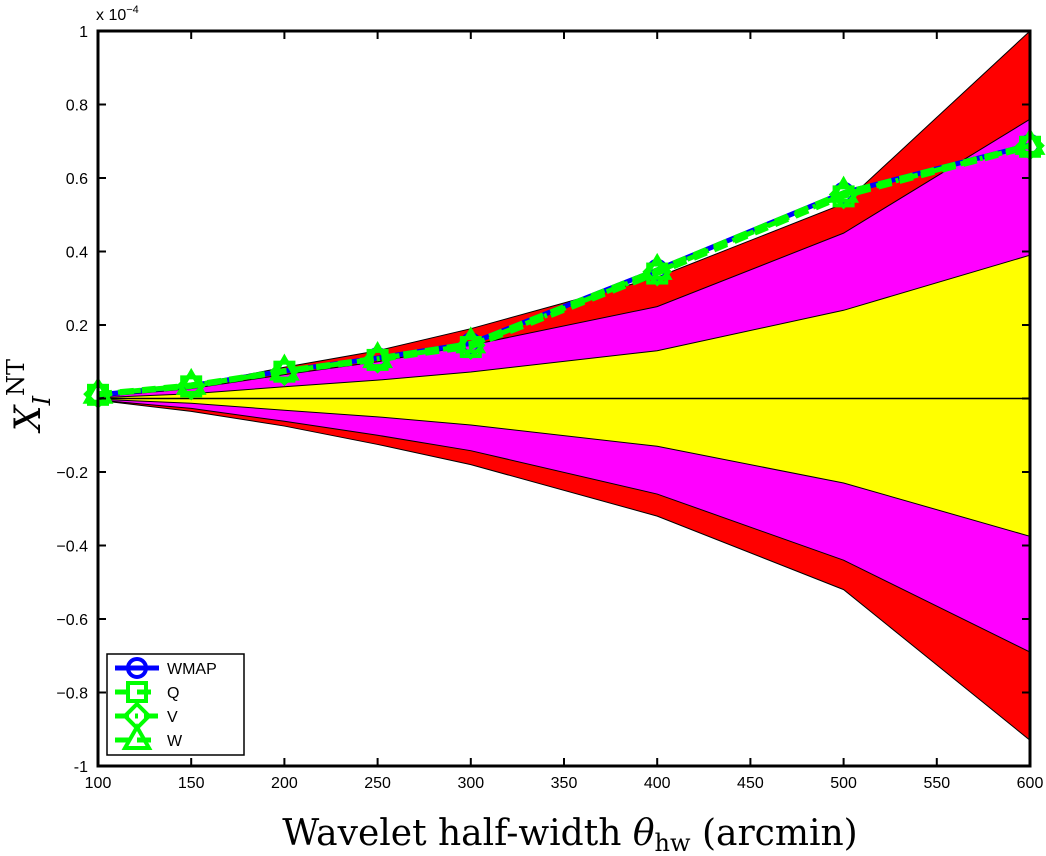 Image resolution: width=1046 pixels, height=856 pixels. I want to click on legend-marker-wmap, so click(137, 668).